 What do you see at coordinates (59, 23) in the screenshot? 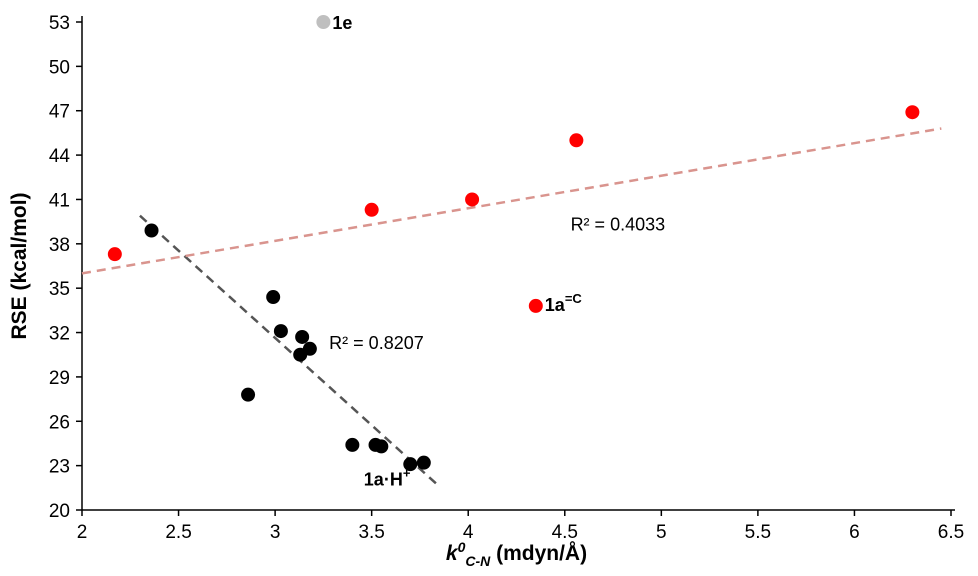
I see `y-tick-label: 53` at bounding box center [59, 23].